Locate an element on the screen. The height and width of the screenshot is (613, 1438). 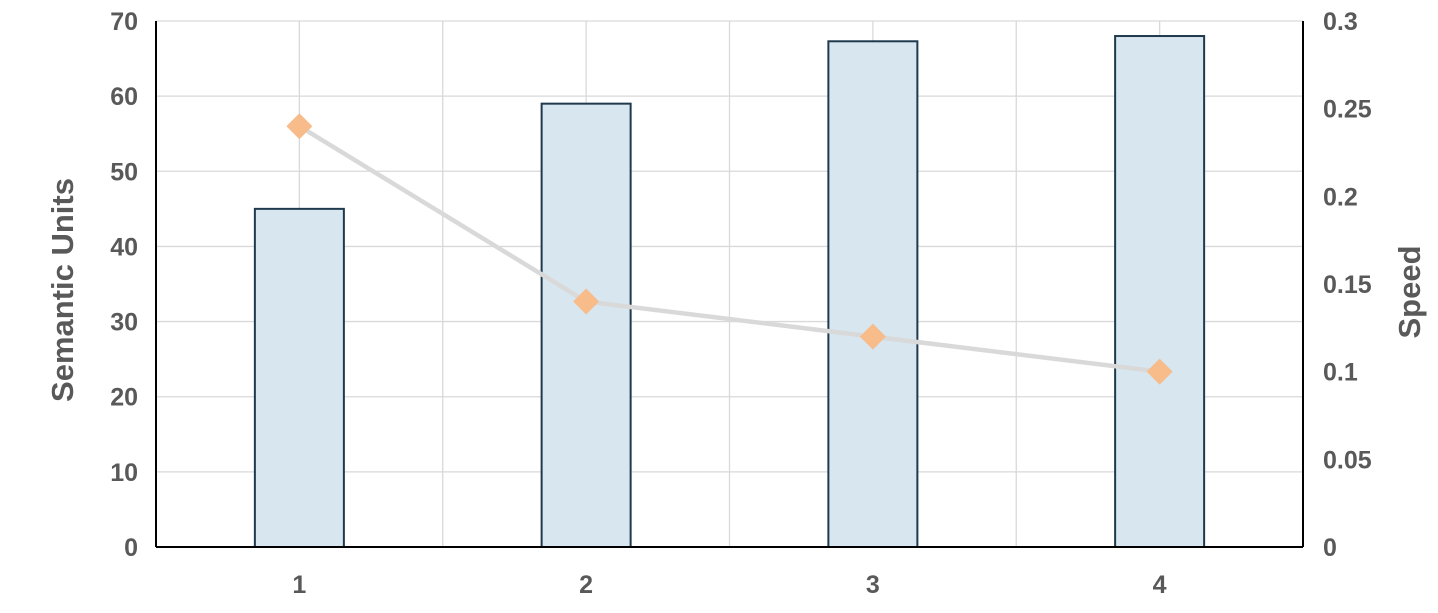
y2-tick-label: 0 is located at coordinates (1330, 548).